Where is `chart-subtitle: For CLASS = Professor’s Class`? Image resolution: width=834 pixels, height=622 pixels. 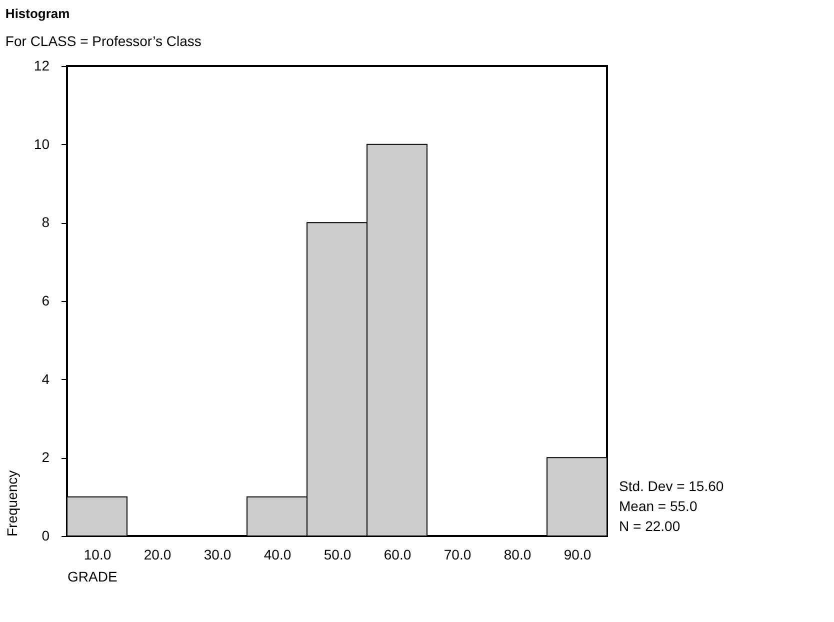
chart-subtitle: For CLASS = Professor’s Class is located at coordinates (103, 41).